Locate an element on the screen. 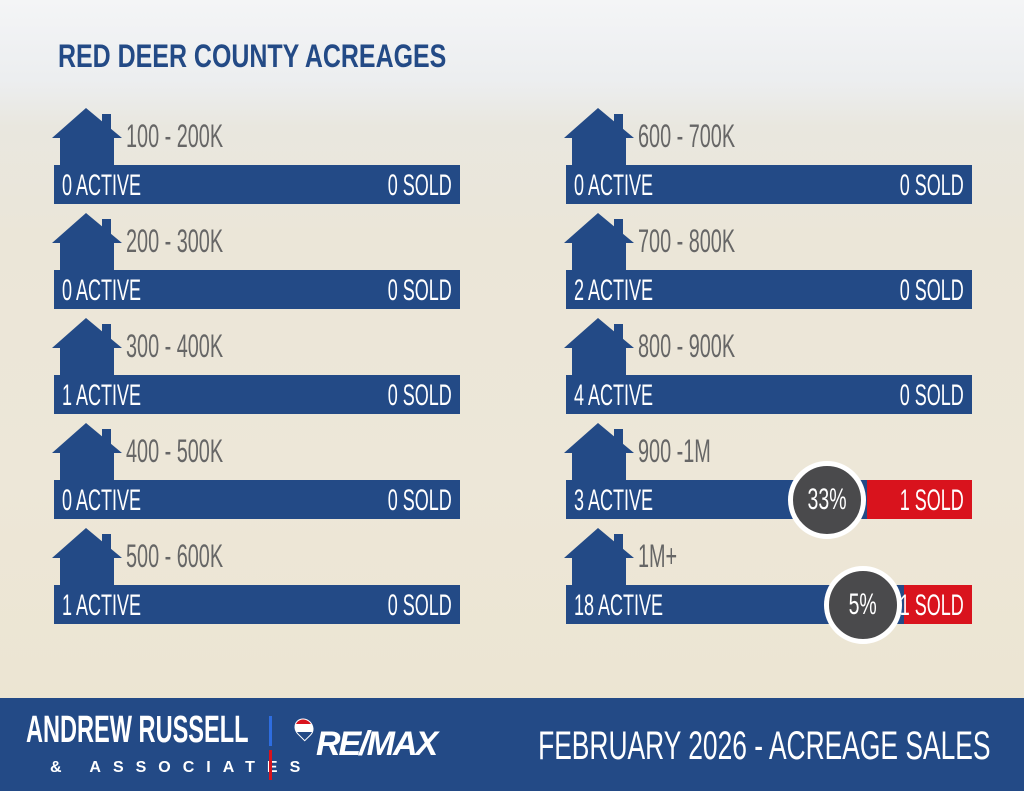  price-range-label: 100 - 200K is located at coordinates (175, 136).